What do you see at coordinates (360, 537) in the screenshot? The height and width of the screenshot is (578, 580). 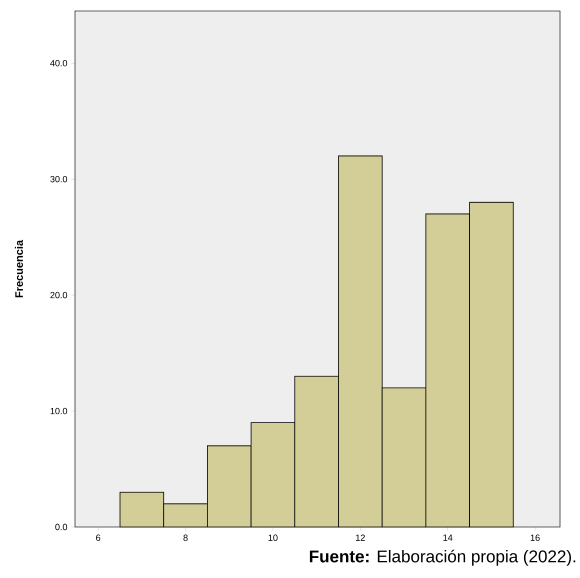 I see `x-tick-label: 12` at bounding box center [360, 537].